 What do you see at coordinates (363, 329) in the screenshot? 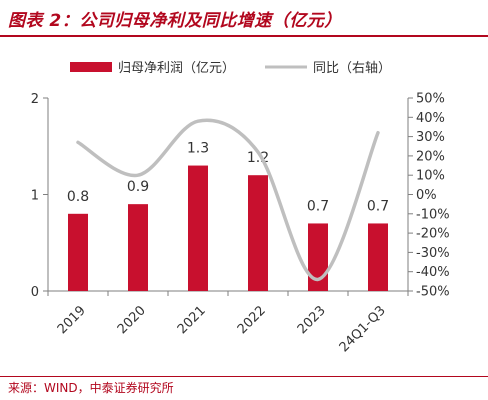
I see `x-axis-label: 24Q1-Q3` at bounding box center [363, 329].